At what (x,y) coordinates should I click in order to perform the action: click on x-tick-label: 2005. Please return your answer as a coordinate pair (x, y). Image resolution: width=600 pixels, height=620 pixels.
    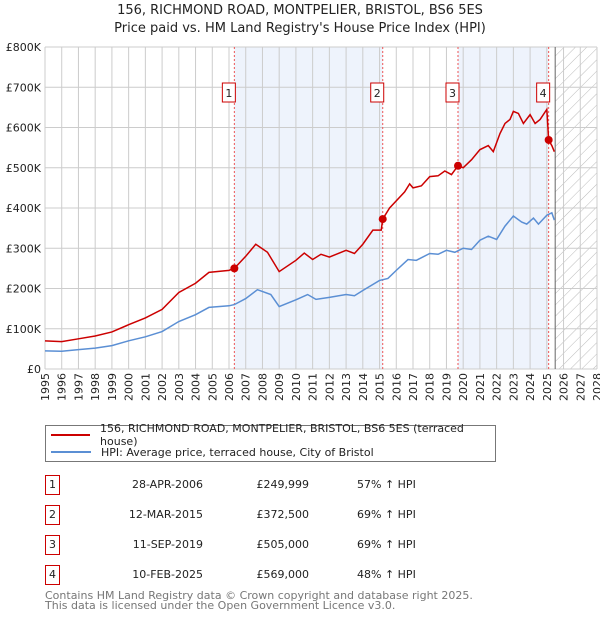
    Looking at the image, I should click on (212, 387).